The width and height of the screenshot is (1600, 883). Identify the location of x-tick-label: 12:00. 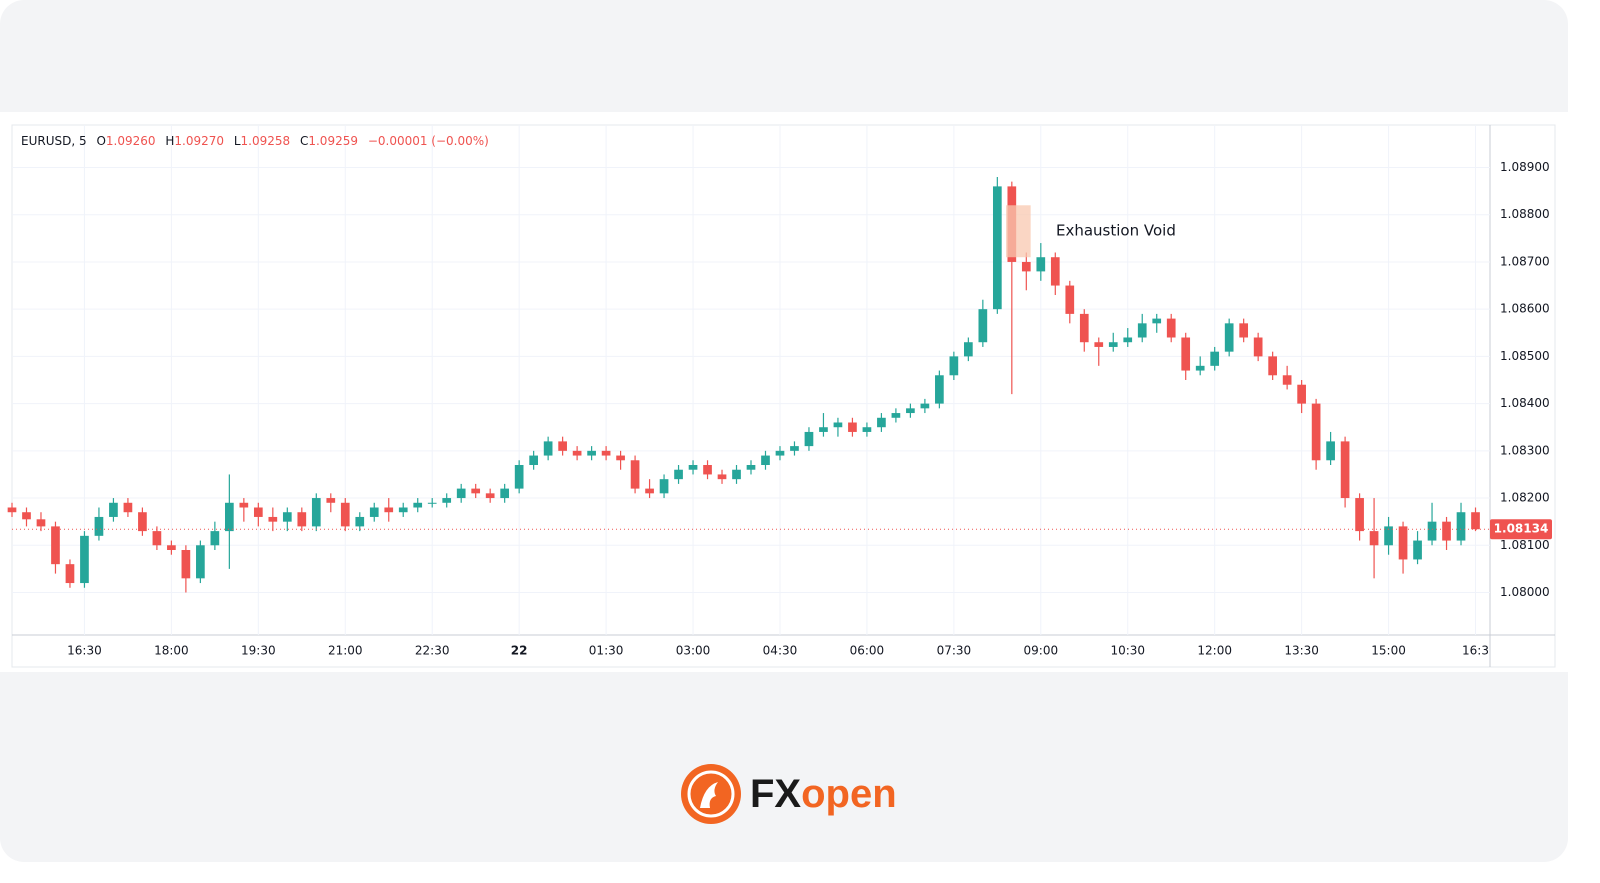
(1214, 651).